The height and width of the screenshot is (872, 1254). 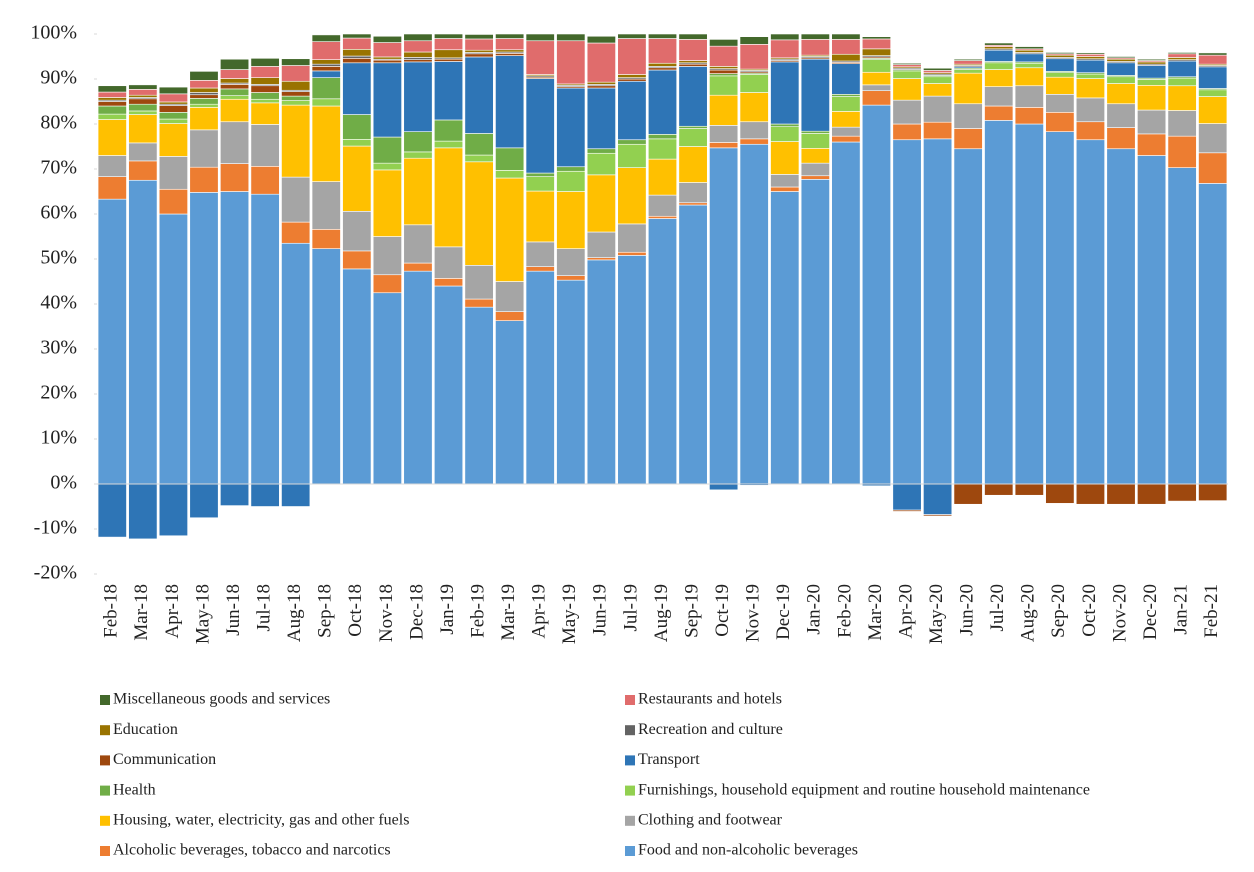 I want to click on x-tick-label: Jul-19, so click(x=630, y=608).